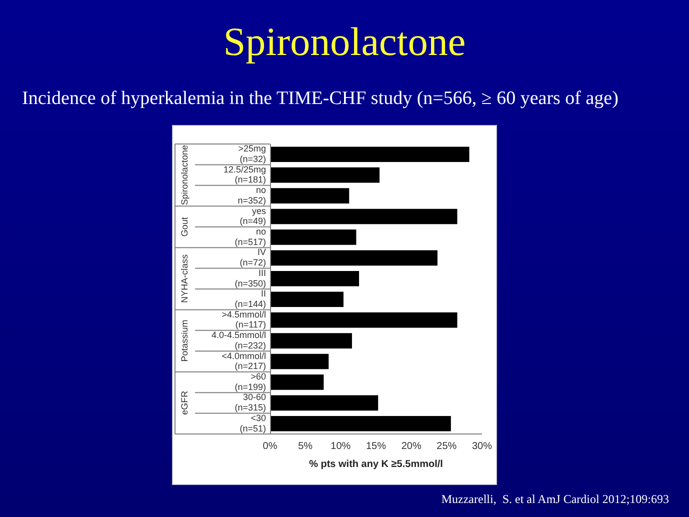 Image resolution: width=689 pixels, height=517 pixels. Describe the element at coordinates (250, 382) in the screenshot. I see `y-tick-label: >60 (n=199)` at that location.